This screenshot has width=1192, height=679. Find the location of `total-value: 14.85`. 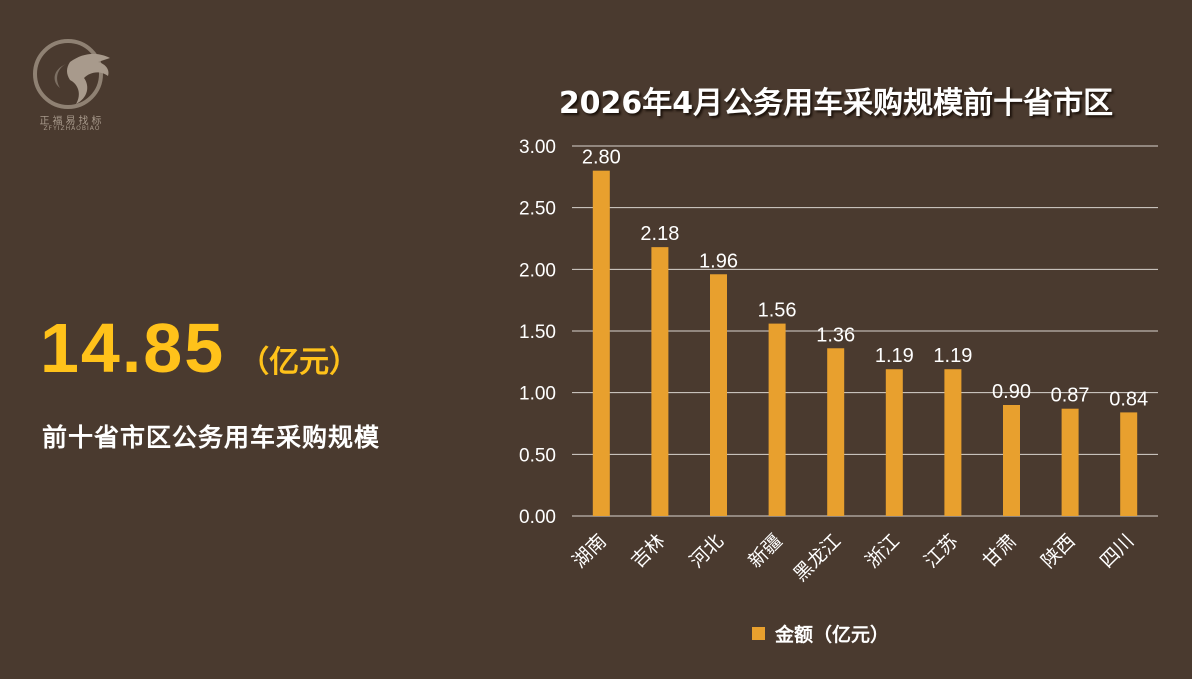

total-value: 14.85 is located at coordinates (133, 348).